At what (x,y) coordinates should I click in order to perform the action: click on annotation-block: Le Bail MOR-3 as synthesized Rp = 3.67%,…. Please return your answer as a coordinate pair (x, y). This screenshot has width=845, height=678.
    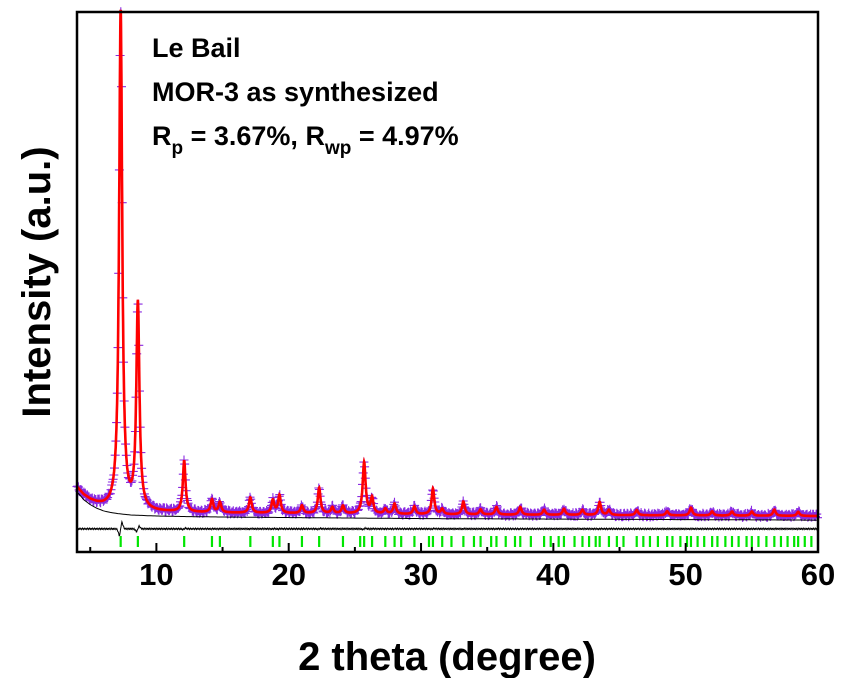
    Looking at the image, I should click on (305, 96).